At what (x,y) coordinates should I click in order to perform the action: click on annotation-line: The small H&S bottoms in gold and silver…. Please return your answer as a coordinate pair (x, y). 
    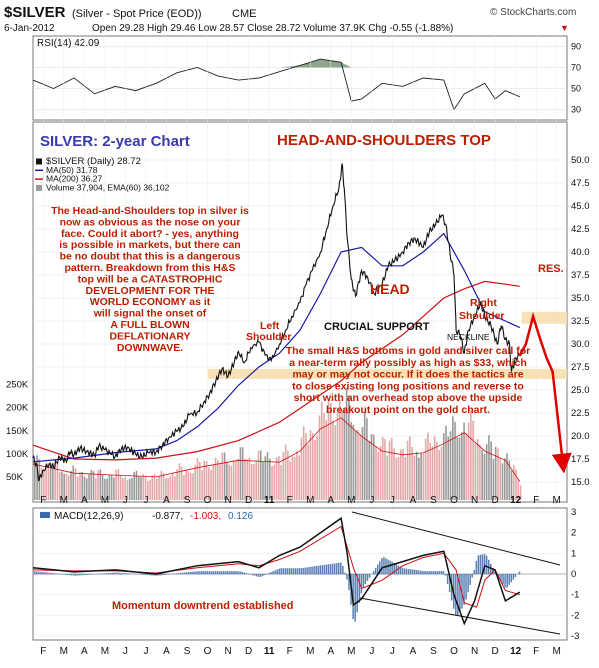
    Looking at the image, I should click on (408, 351).